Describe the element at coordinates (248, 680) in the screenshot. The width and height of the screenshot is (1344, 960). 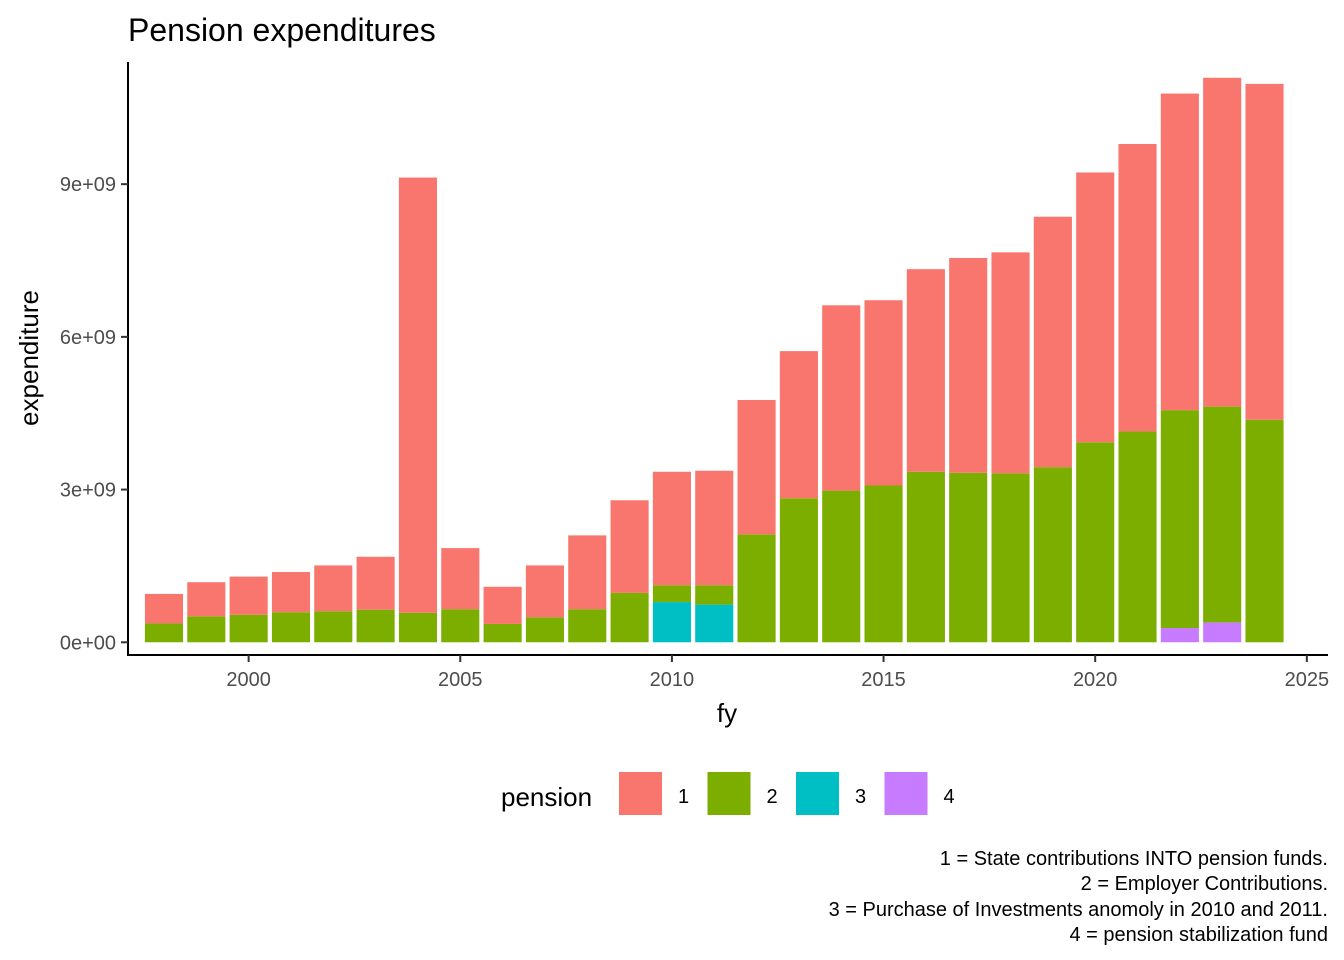
I see `x-tick-label: 2000` at that location.